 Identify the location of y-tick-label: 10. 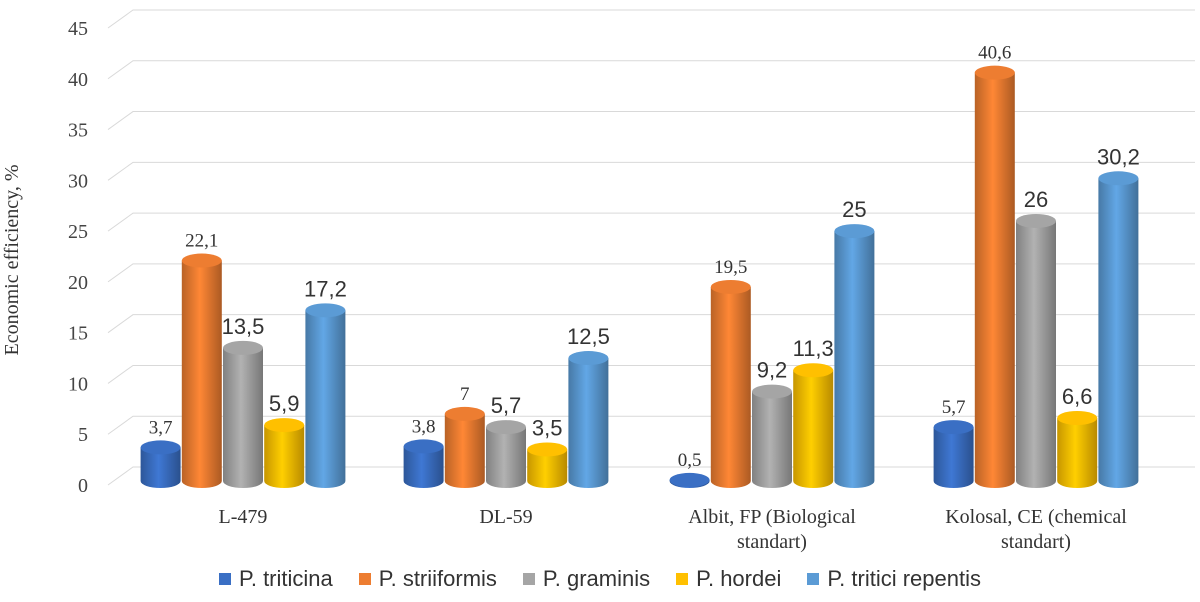
(78, 384).